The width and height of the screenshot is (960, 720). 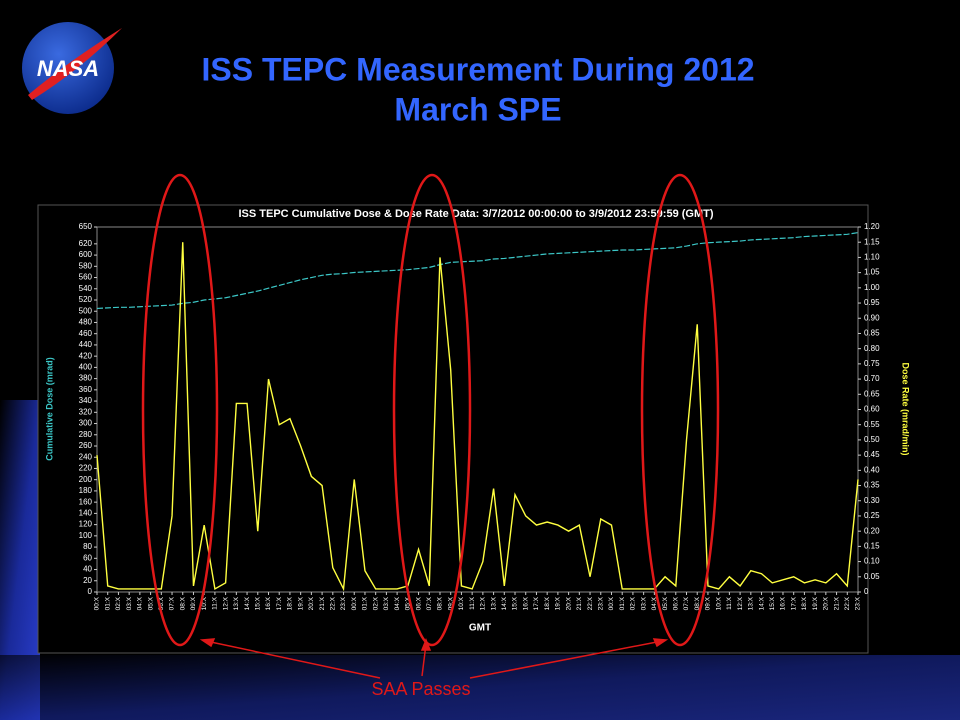 I want to click on y-tick-label: 40, so click(x=87, y=569).